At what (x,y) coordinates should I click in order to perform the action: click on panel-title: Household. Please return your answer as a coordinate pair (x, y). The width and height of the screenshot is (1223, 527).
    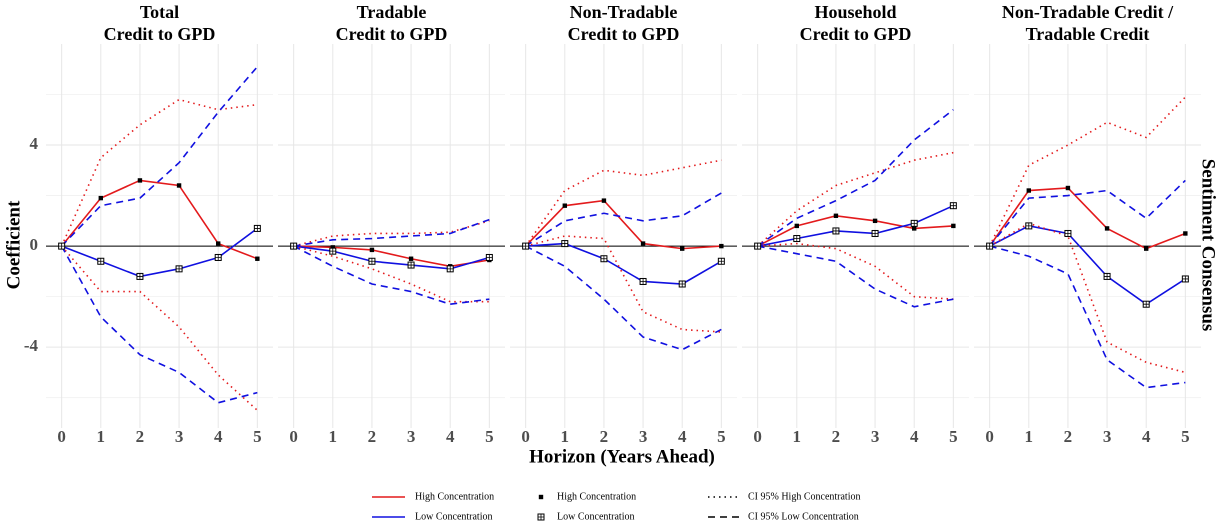
    Looking at the image, I should click on (855, 12).